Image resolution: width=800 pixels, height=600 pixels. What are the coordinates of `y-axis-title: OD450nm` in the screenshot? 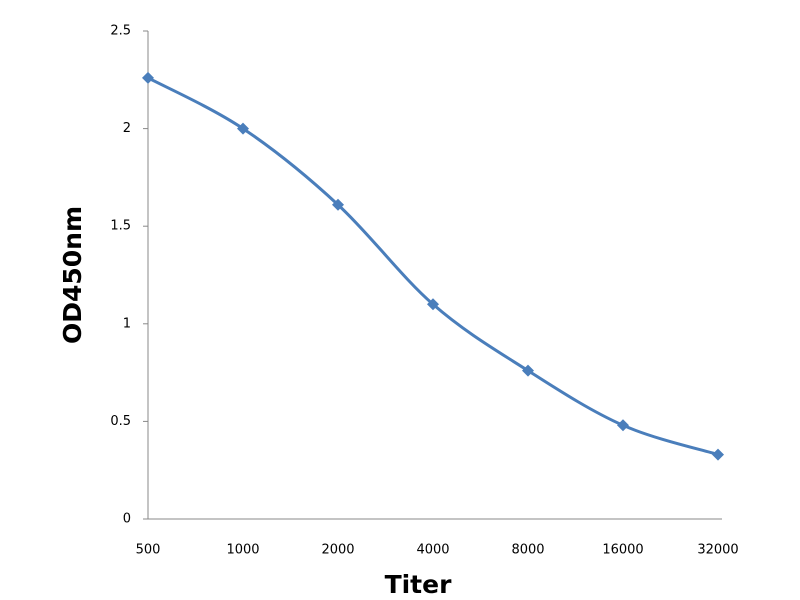 It's located at (72, 275).